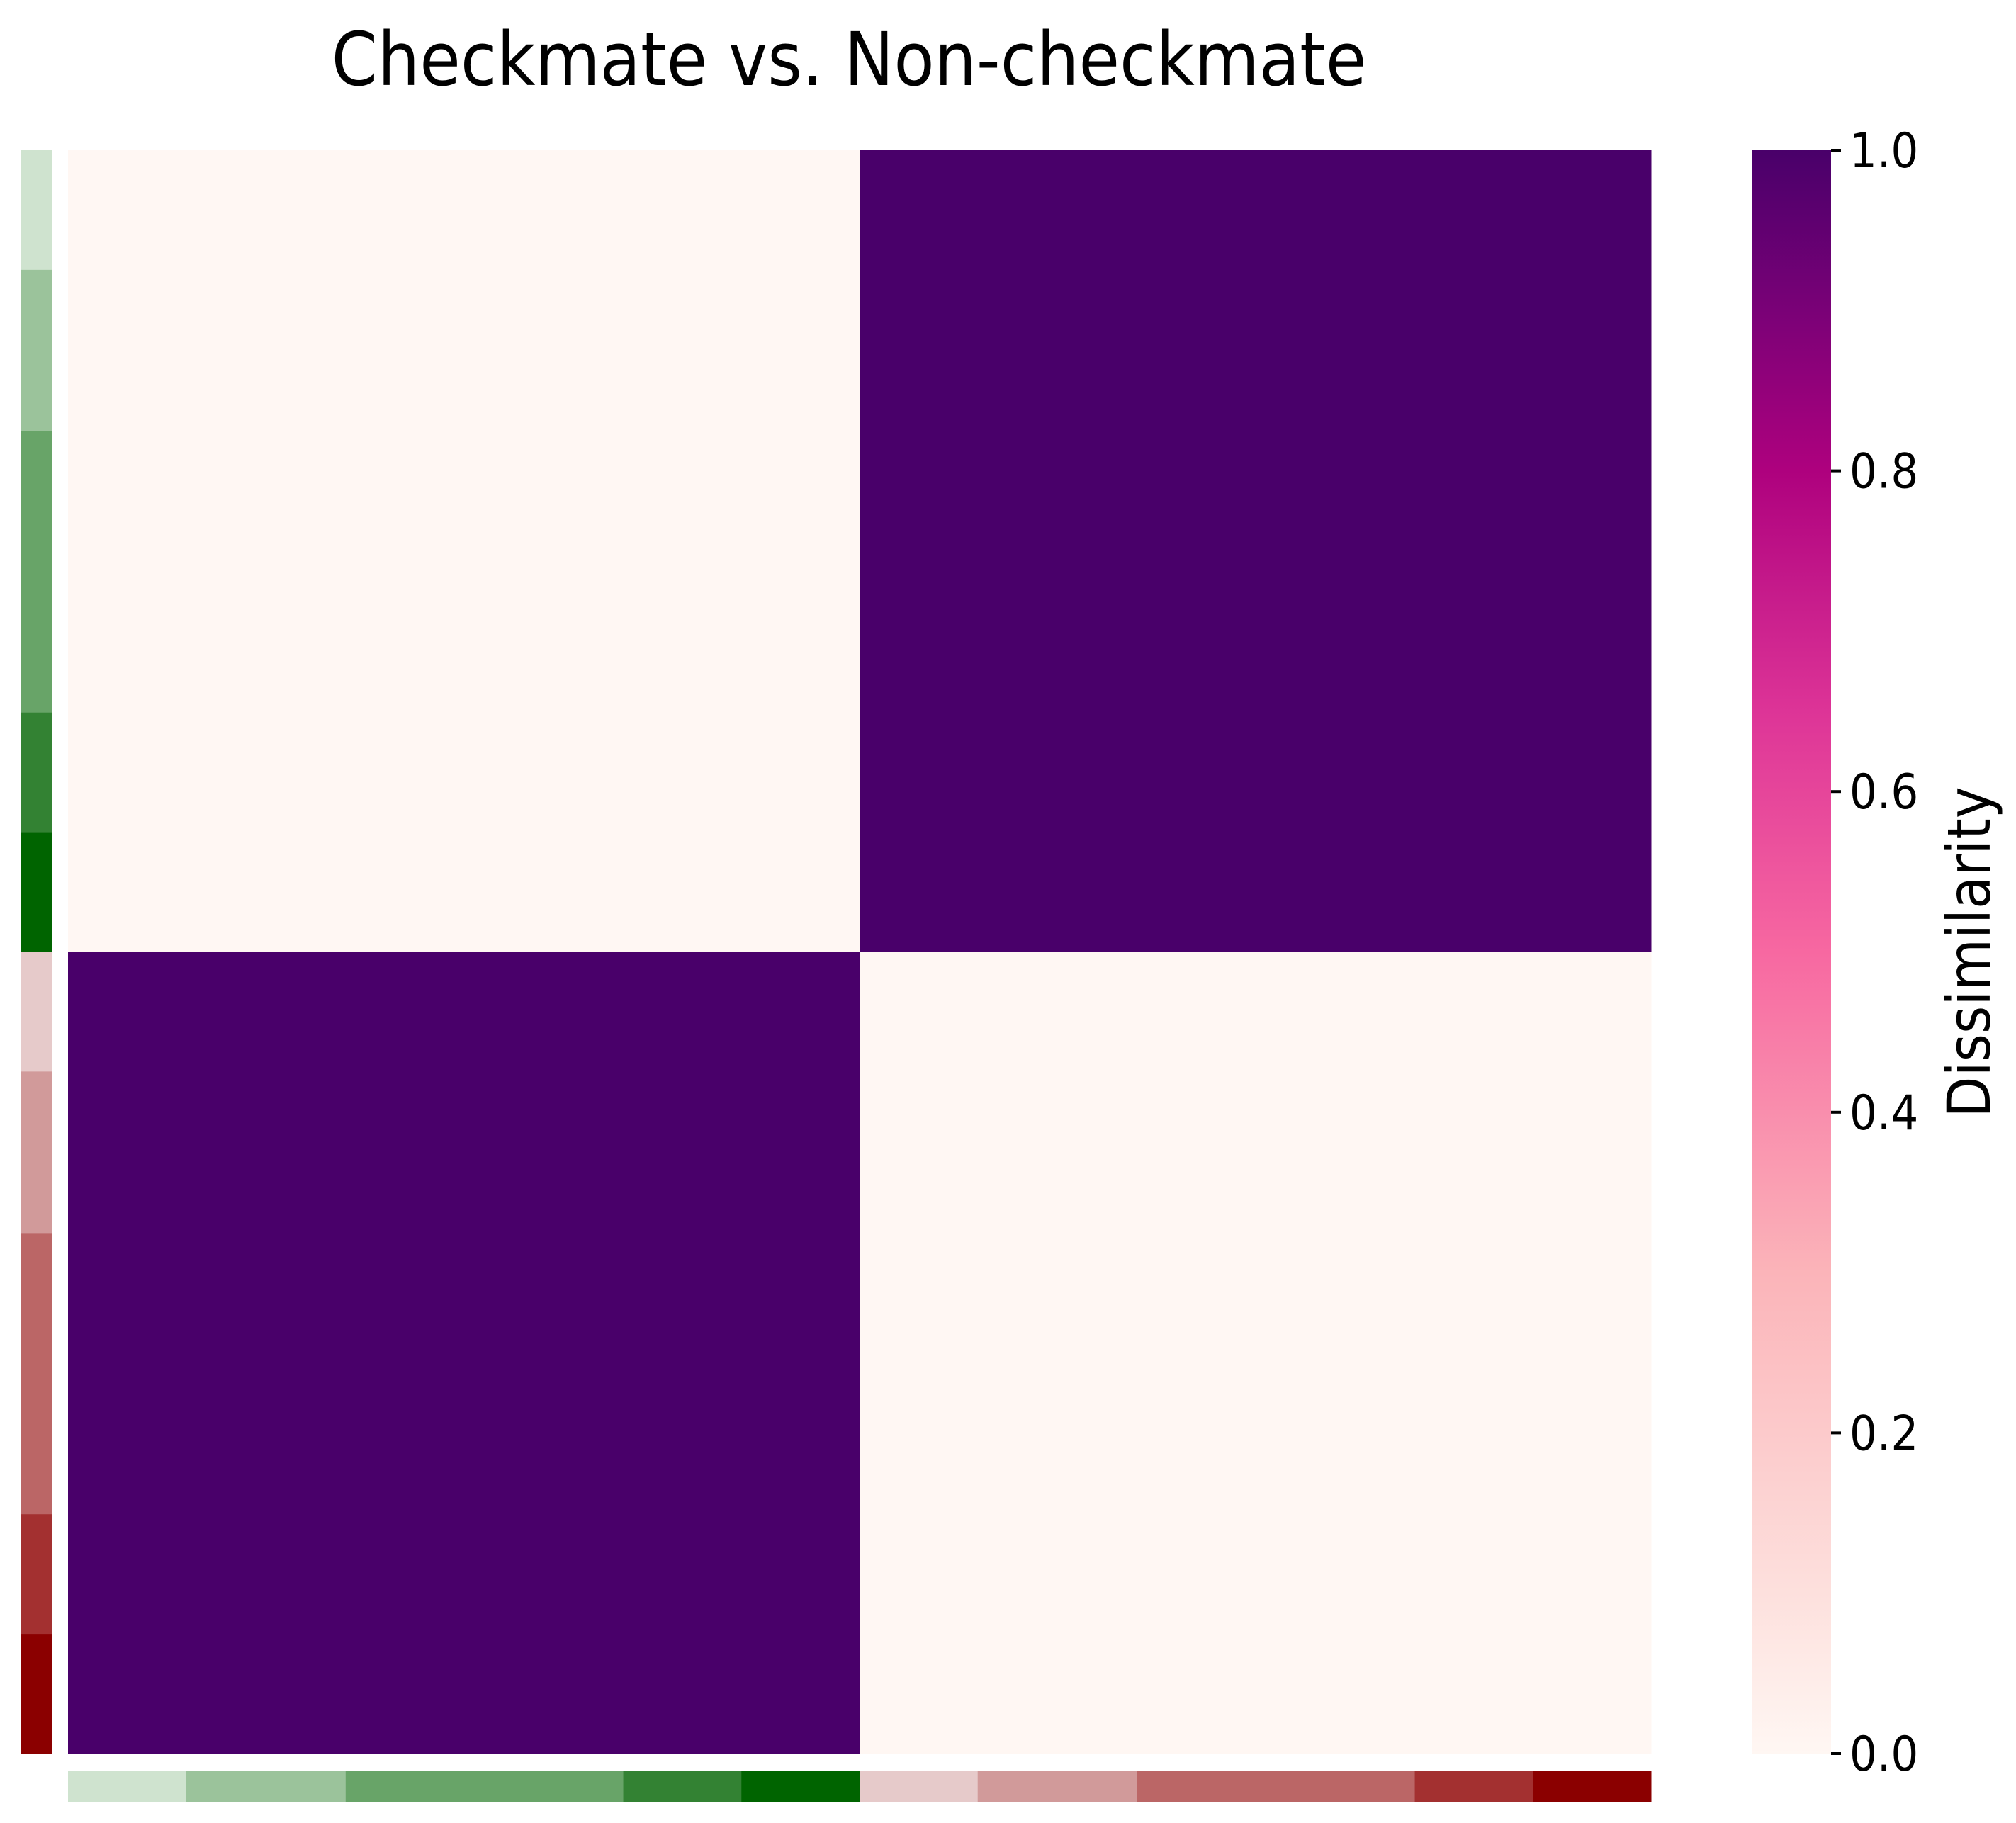 The image size is (2016, 1823). What do you see at coordinates (1883, 1755) in the screenshot?
I see `colorbar-tick-label: 0.0` at bounding box center [1883, 1755].